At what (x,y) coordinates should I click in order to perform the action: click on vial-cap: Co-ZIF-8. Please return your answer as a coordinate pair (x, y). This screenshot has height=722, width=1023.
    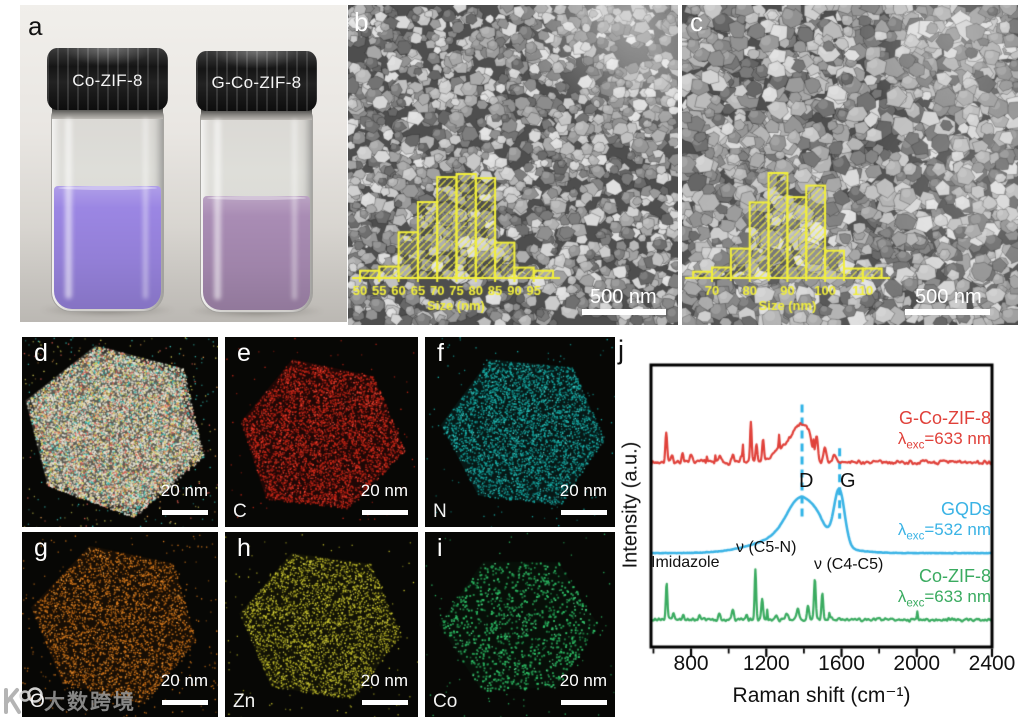
    Looking at the image, I should click on (107, 79).